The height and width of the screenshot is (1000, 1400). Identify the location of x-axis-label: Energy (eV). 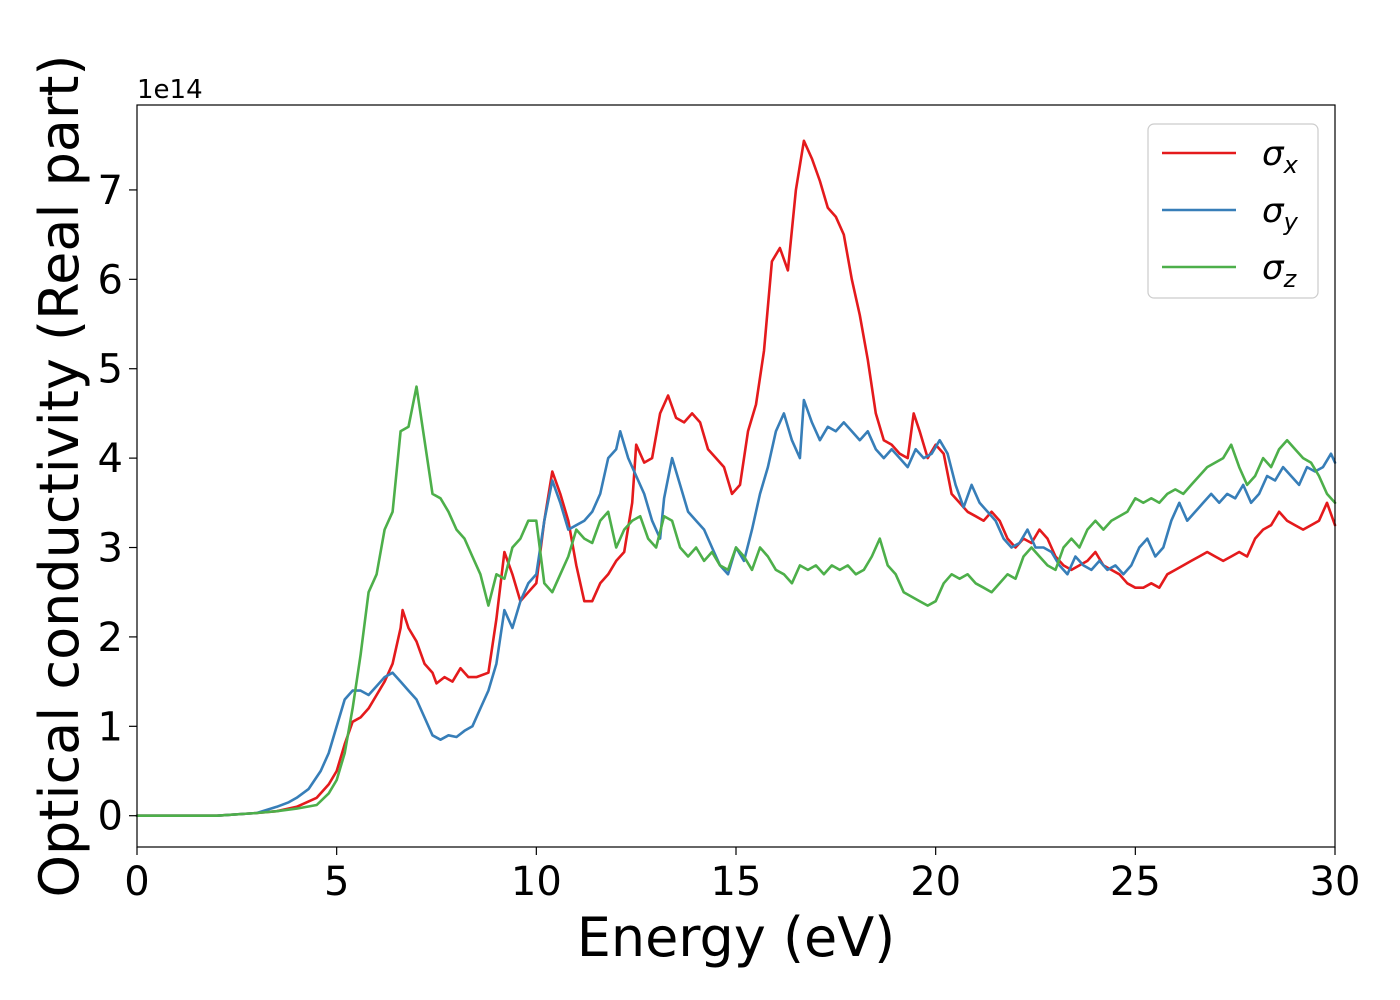
(736, 937).